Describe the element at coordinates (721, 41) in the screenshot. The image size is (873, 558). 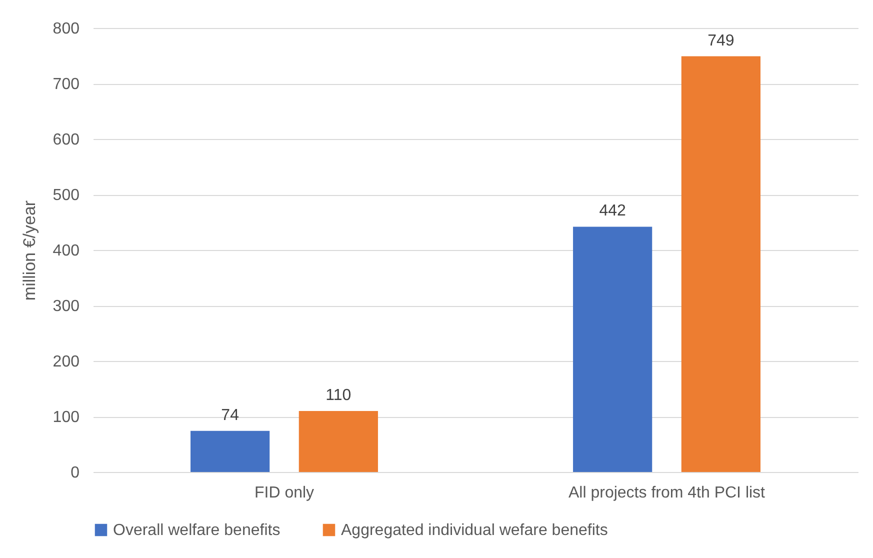
I see `data-label: 749` at that location.